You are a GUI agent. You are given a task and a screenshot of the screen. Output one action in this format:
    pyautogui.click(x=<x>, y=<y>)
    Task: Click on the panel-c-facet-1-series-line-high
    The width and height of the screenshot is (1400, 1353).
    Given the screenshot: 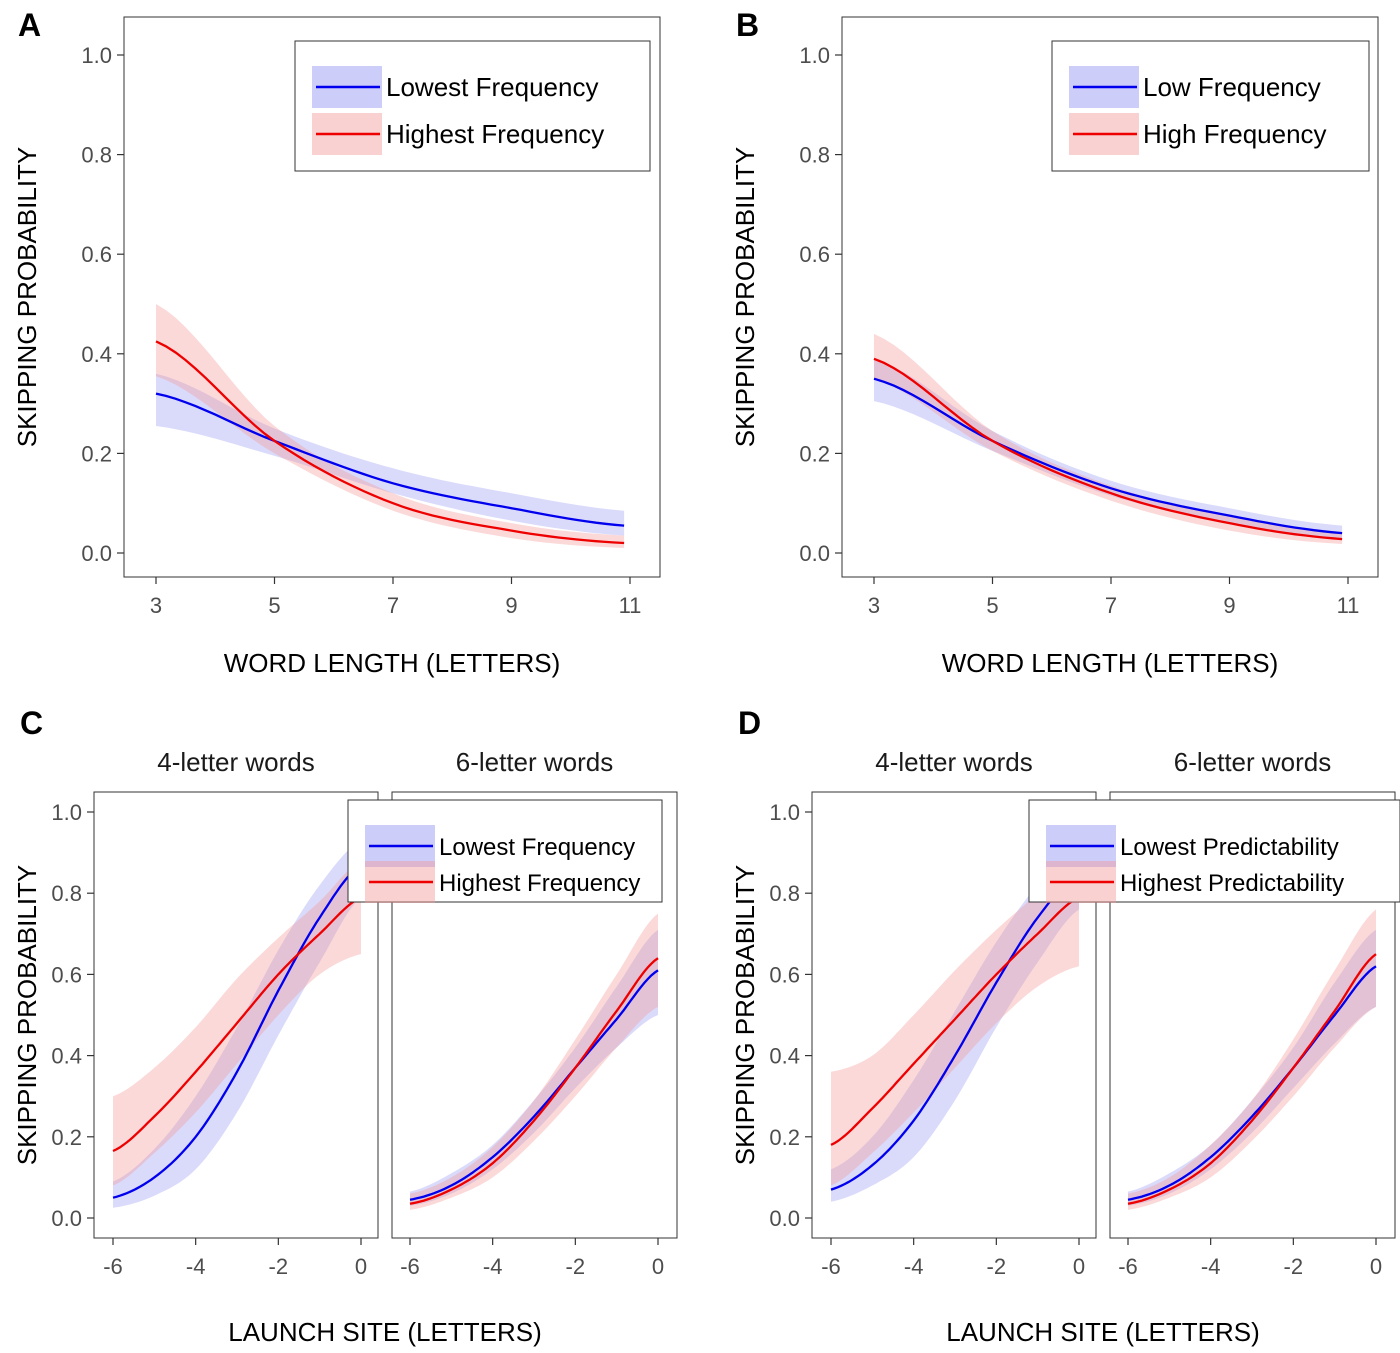 What is the action you would take?
    pyautogui.click(x=237, y=1024)
    